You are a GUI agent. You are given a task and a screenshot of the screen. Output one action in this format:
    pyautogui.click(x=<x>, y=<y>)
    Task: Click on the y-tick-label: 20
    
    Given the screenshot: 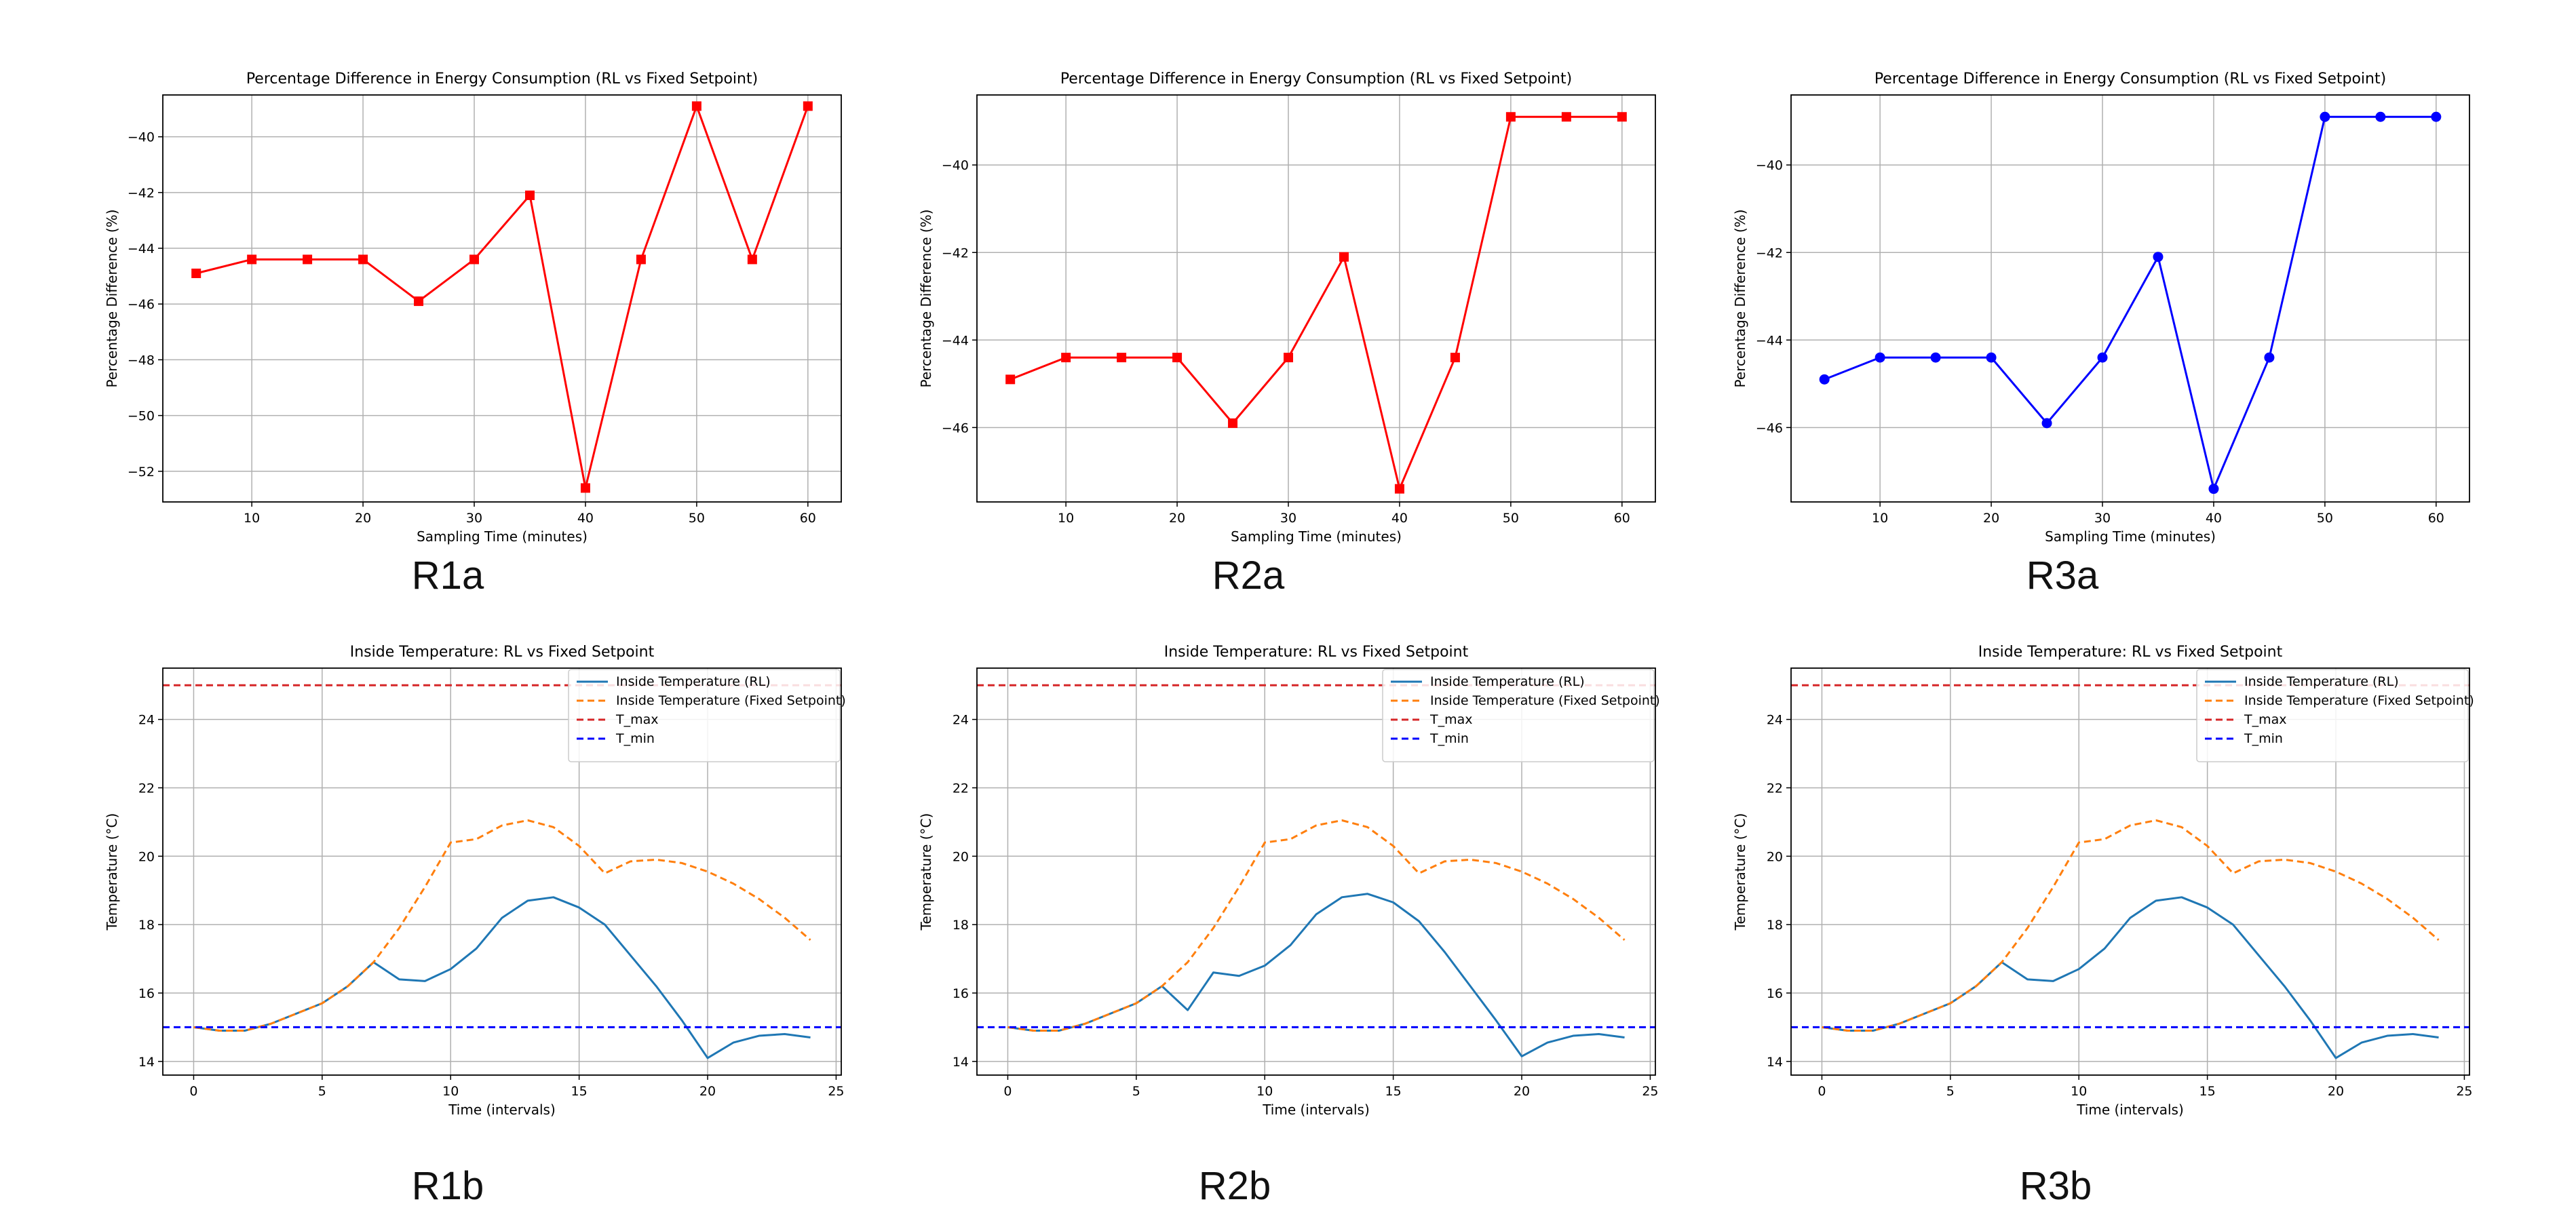 What is the action you would take?
    pyautogui.click(x=961, y=856)
    